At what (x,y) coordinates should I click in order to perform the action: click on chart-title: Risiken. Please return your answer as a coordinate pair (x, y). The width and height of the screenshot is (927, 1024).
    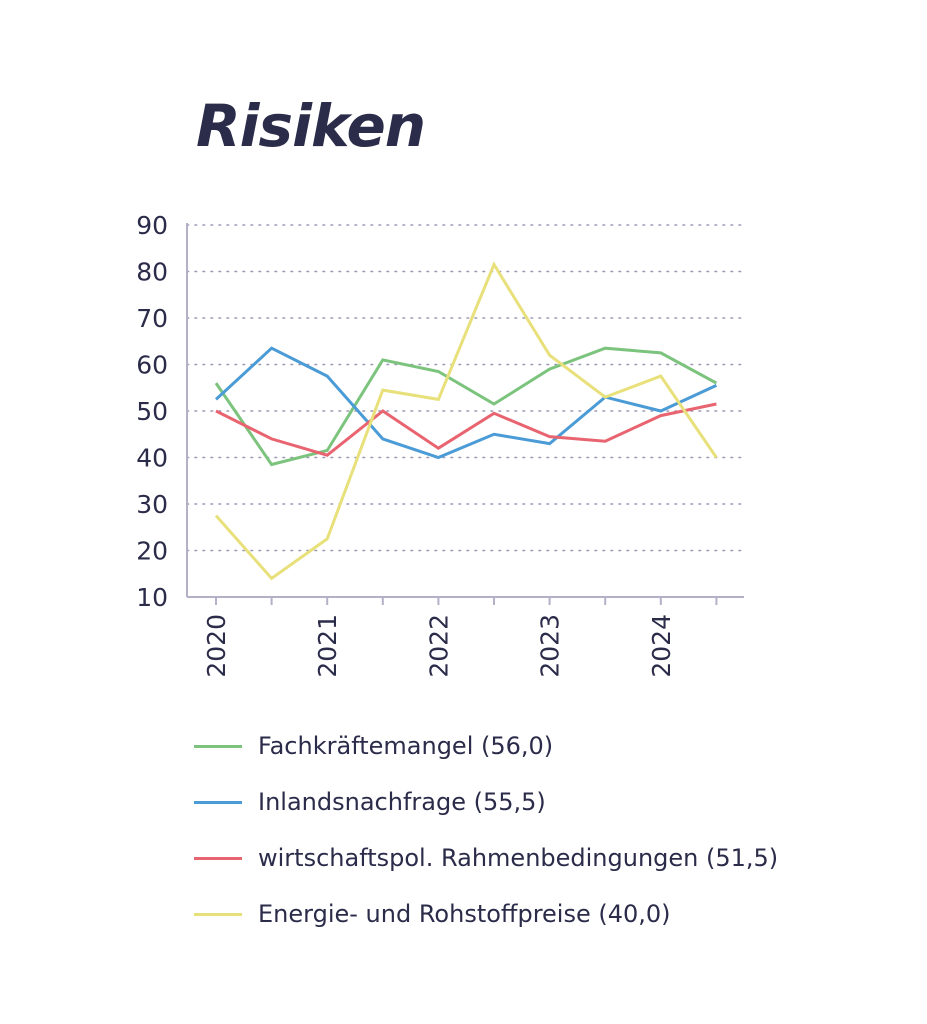
    Looking at the image, I should click on (311, 126).